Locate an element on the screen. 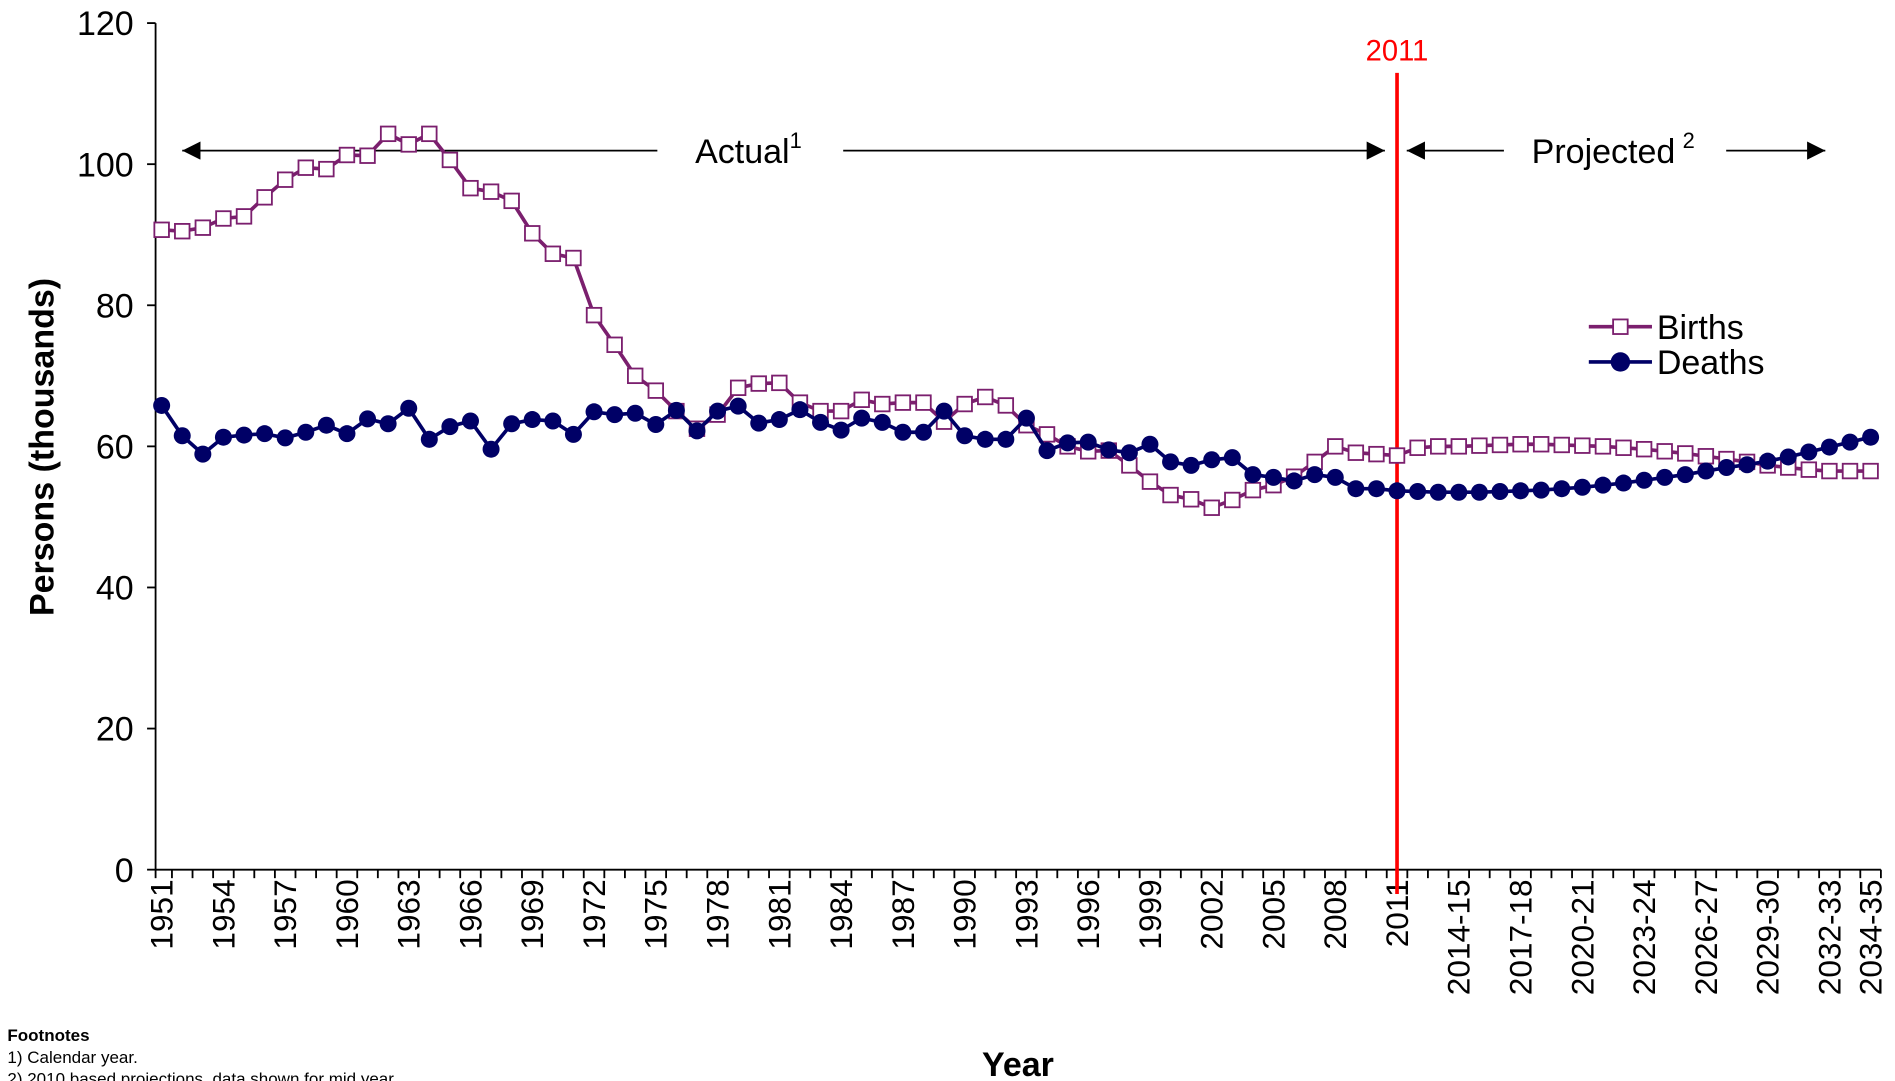 This screenshot has width=1895, height=1081. x-tick-label: 1990 is located at coordinates (965, 914).